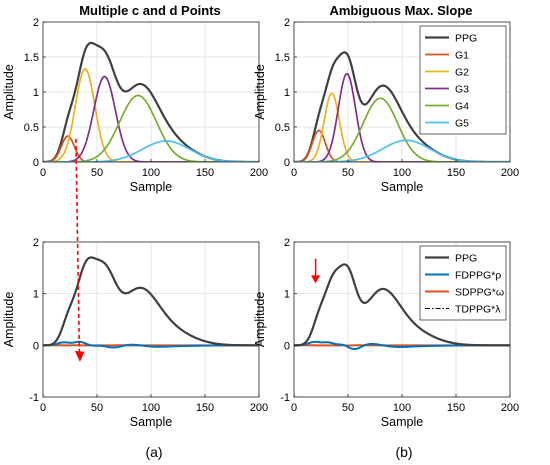 This screenshot has height=465, width=550. What do you see at coordinates (463, 80) in the screenshot?
I see `legend-box` at bounding box center [463, 80].